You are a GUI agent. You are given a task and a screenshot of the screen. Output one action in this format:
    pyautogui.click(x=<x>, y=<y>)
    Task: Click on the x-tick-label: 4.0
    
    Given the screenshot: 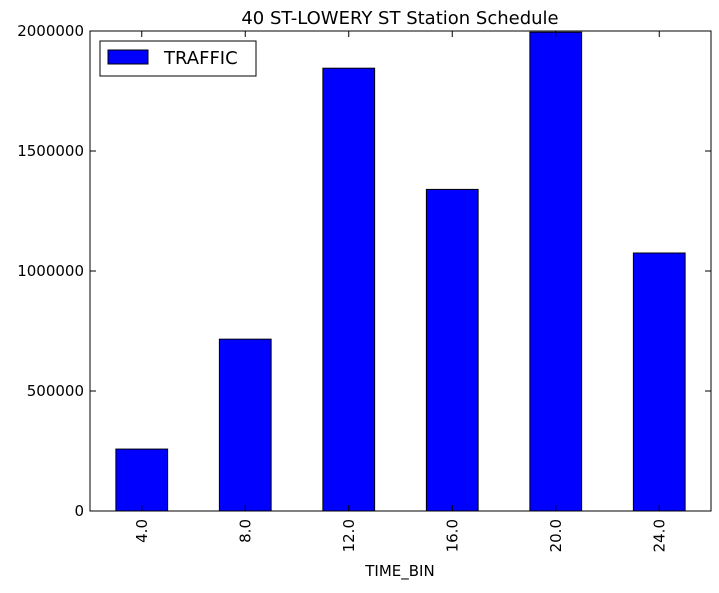 What is the action you would take?
    pyautogui.click(x=142, y=531)
    